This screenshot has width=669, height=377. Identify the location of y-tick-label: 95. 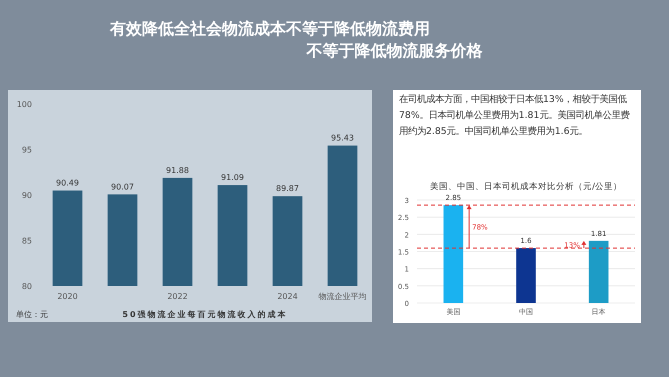
(27, 150).